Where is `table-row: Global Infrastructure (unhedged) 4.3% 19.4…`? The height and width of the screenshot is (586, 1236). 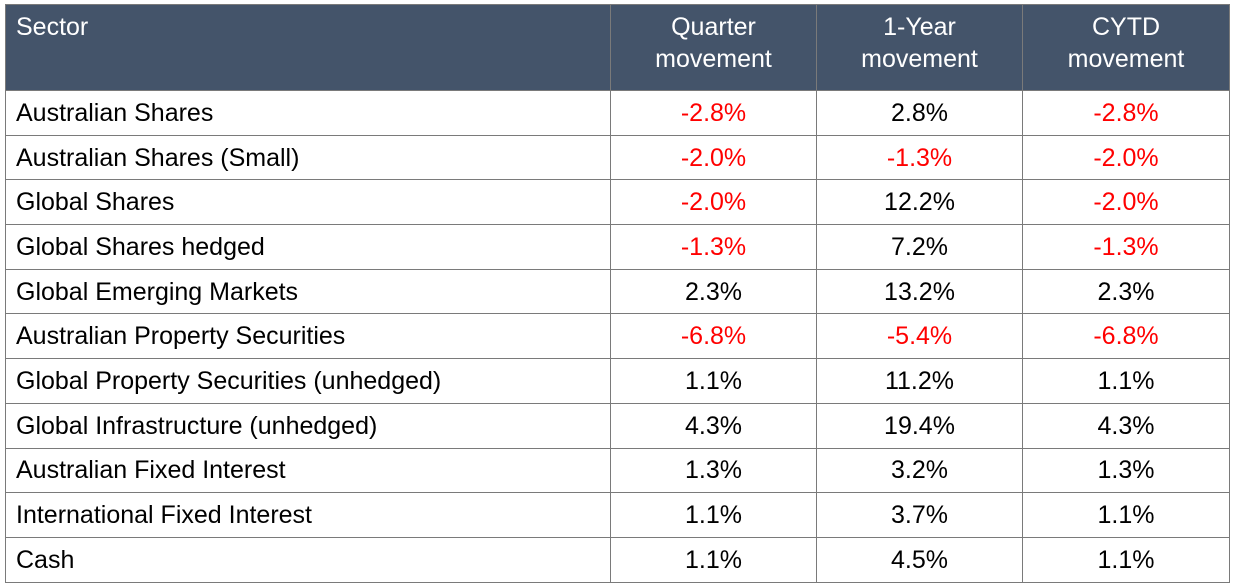
table-row: Global Infrastructure (unhedged) 4.3% 19.4… is located at coordinates (617, 425).